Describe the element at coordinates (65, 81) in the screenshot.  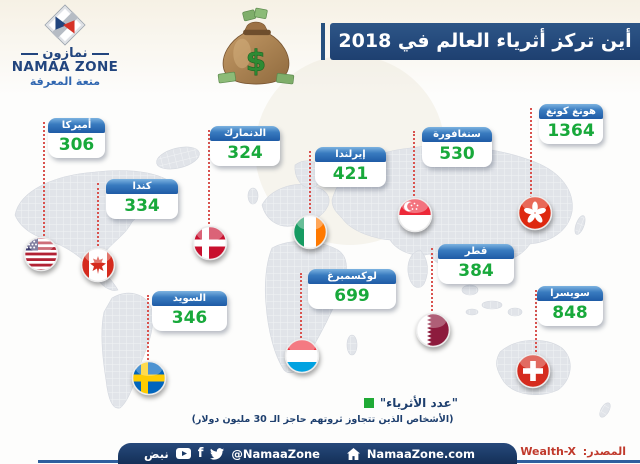
I see `logo-tagline: متعة المعرفة` at that location.